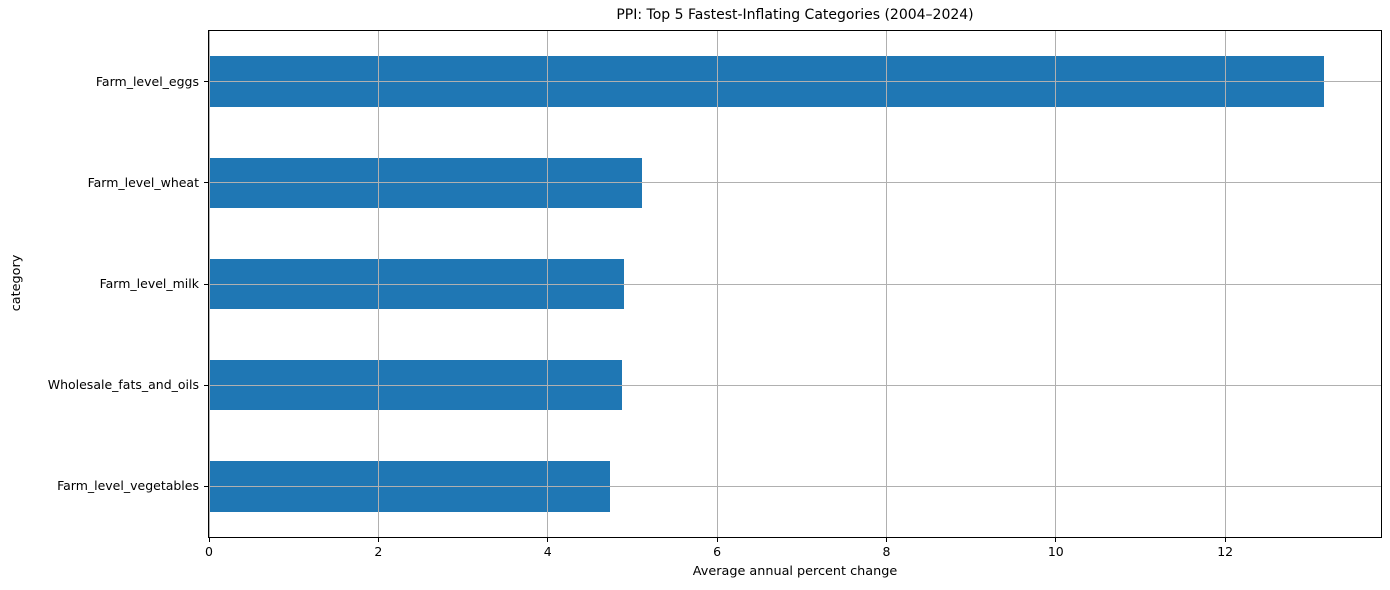 This screenshot has width=1390, height=590. Describe the element at coordinates (1225, 551) in the screenshot. I see `x-tick-label: 12` at that location.